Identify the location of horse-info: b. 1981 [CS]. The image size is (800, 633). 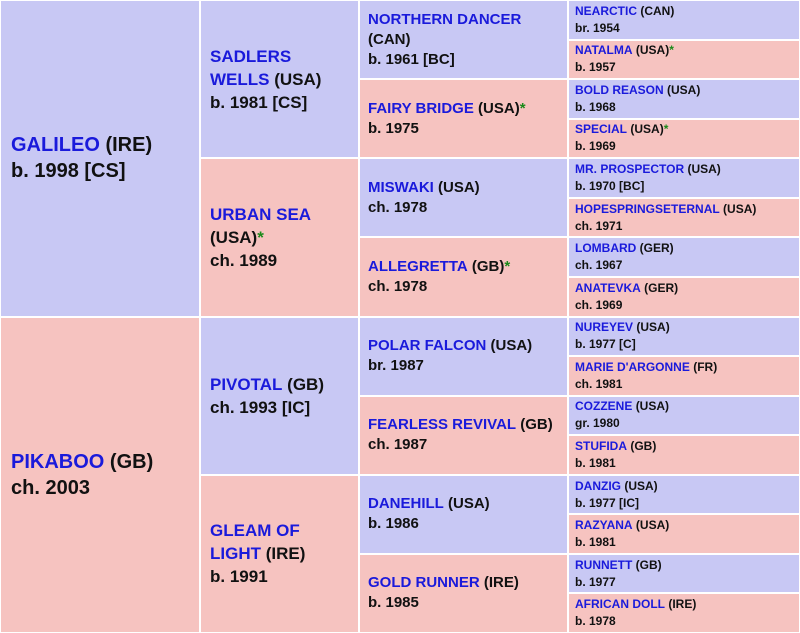
(259, 102).